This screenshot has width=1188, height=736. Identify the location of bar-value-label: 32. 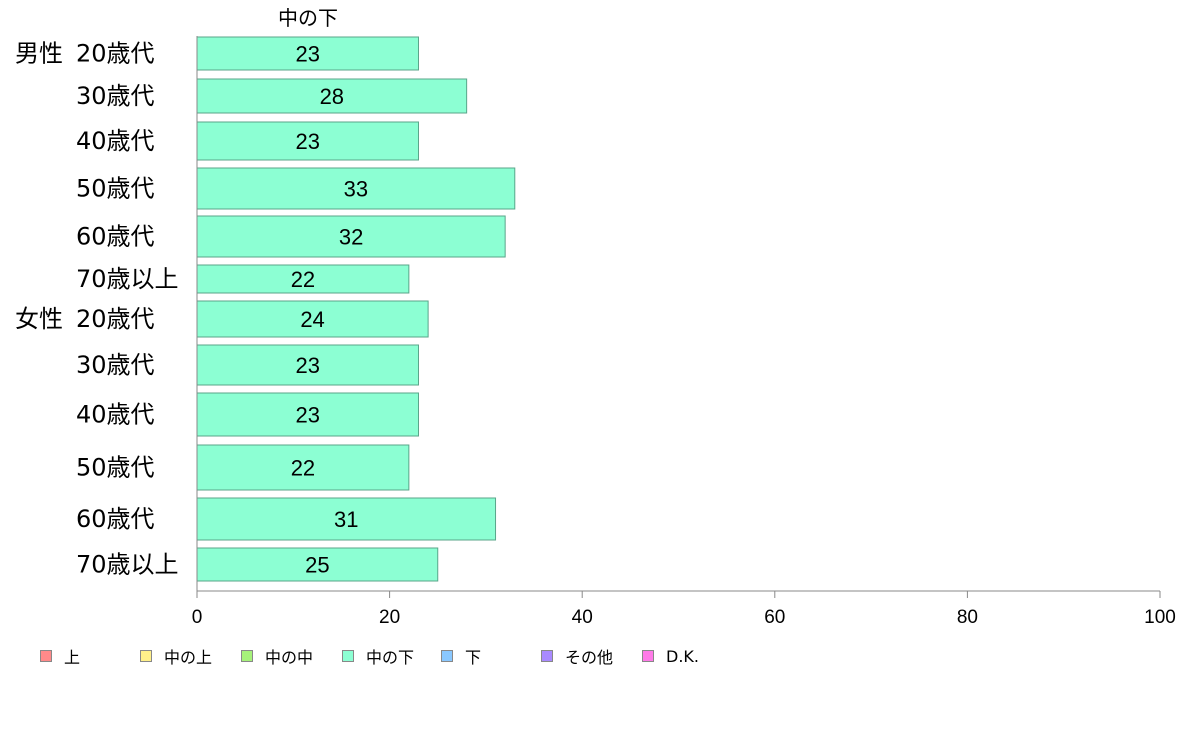
(351, 237).